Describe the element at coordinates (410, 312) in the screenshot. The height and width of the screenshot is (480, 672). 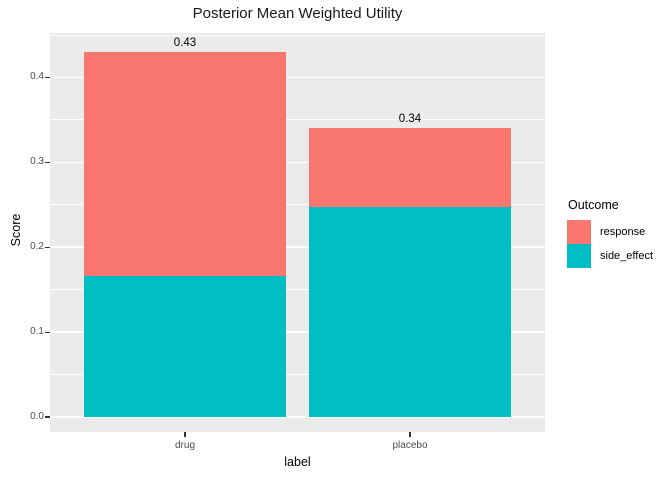
I see `bar-placebo-side_effect` at that location.